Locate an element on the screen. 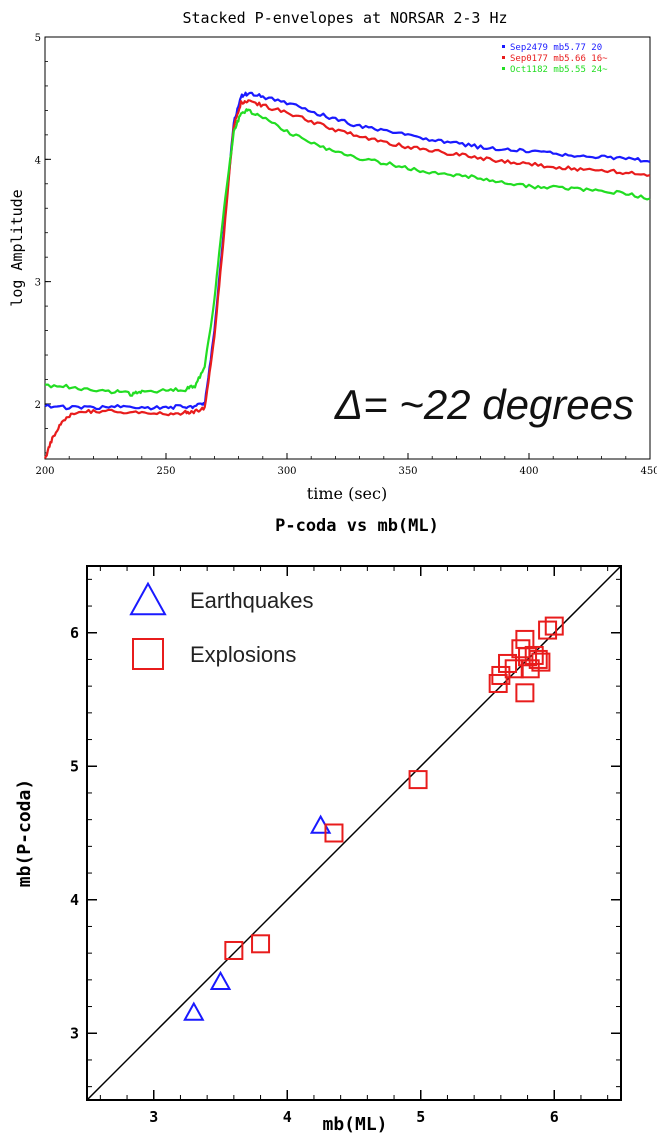 The width and height of the screenshot is (657, 1135). x-tick-label: 300 is located at coordinates (286, 471).